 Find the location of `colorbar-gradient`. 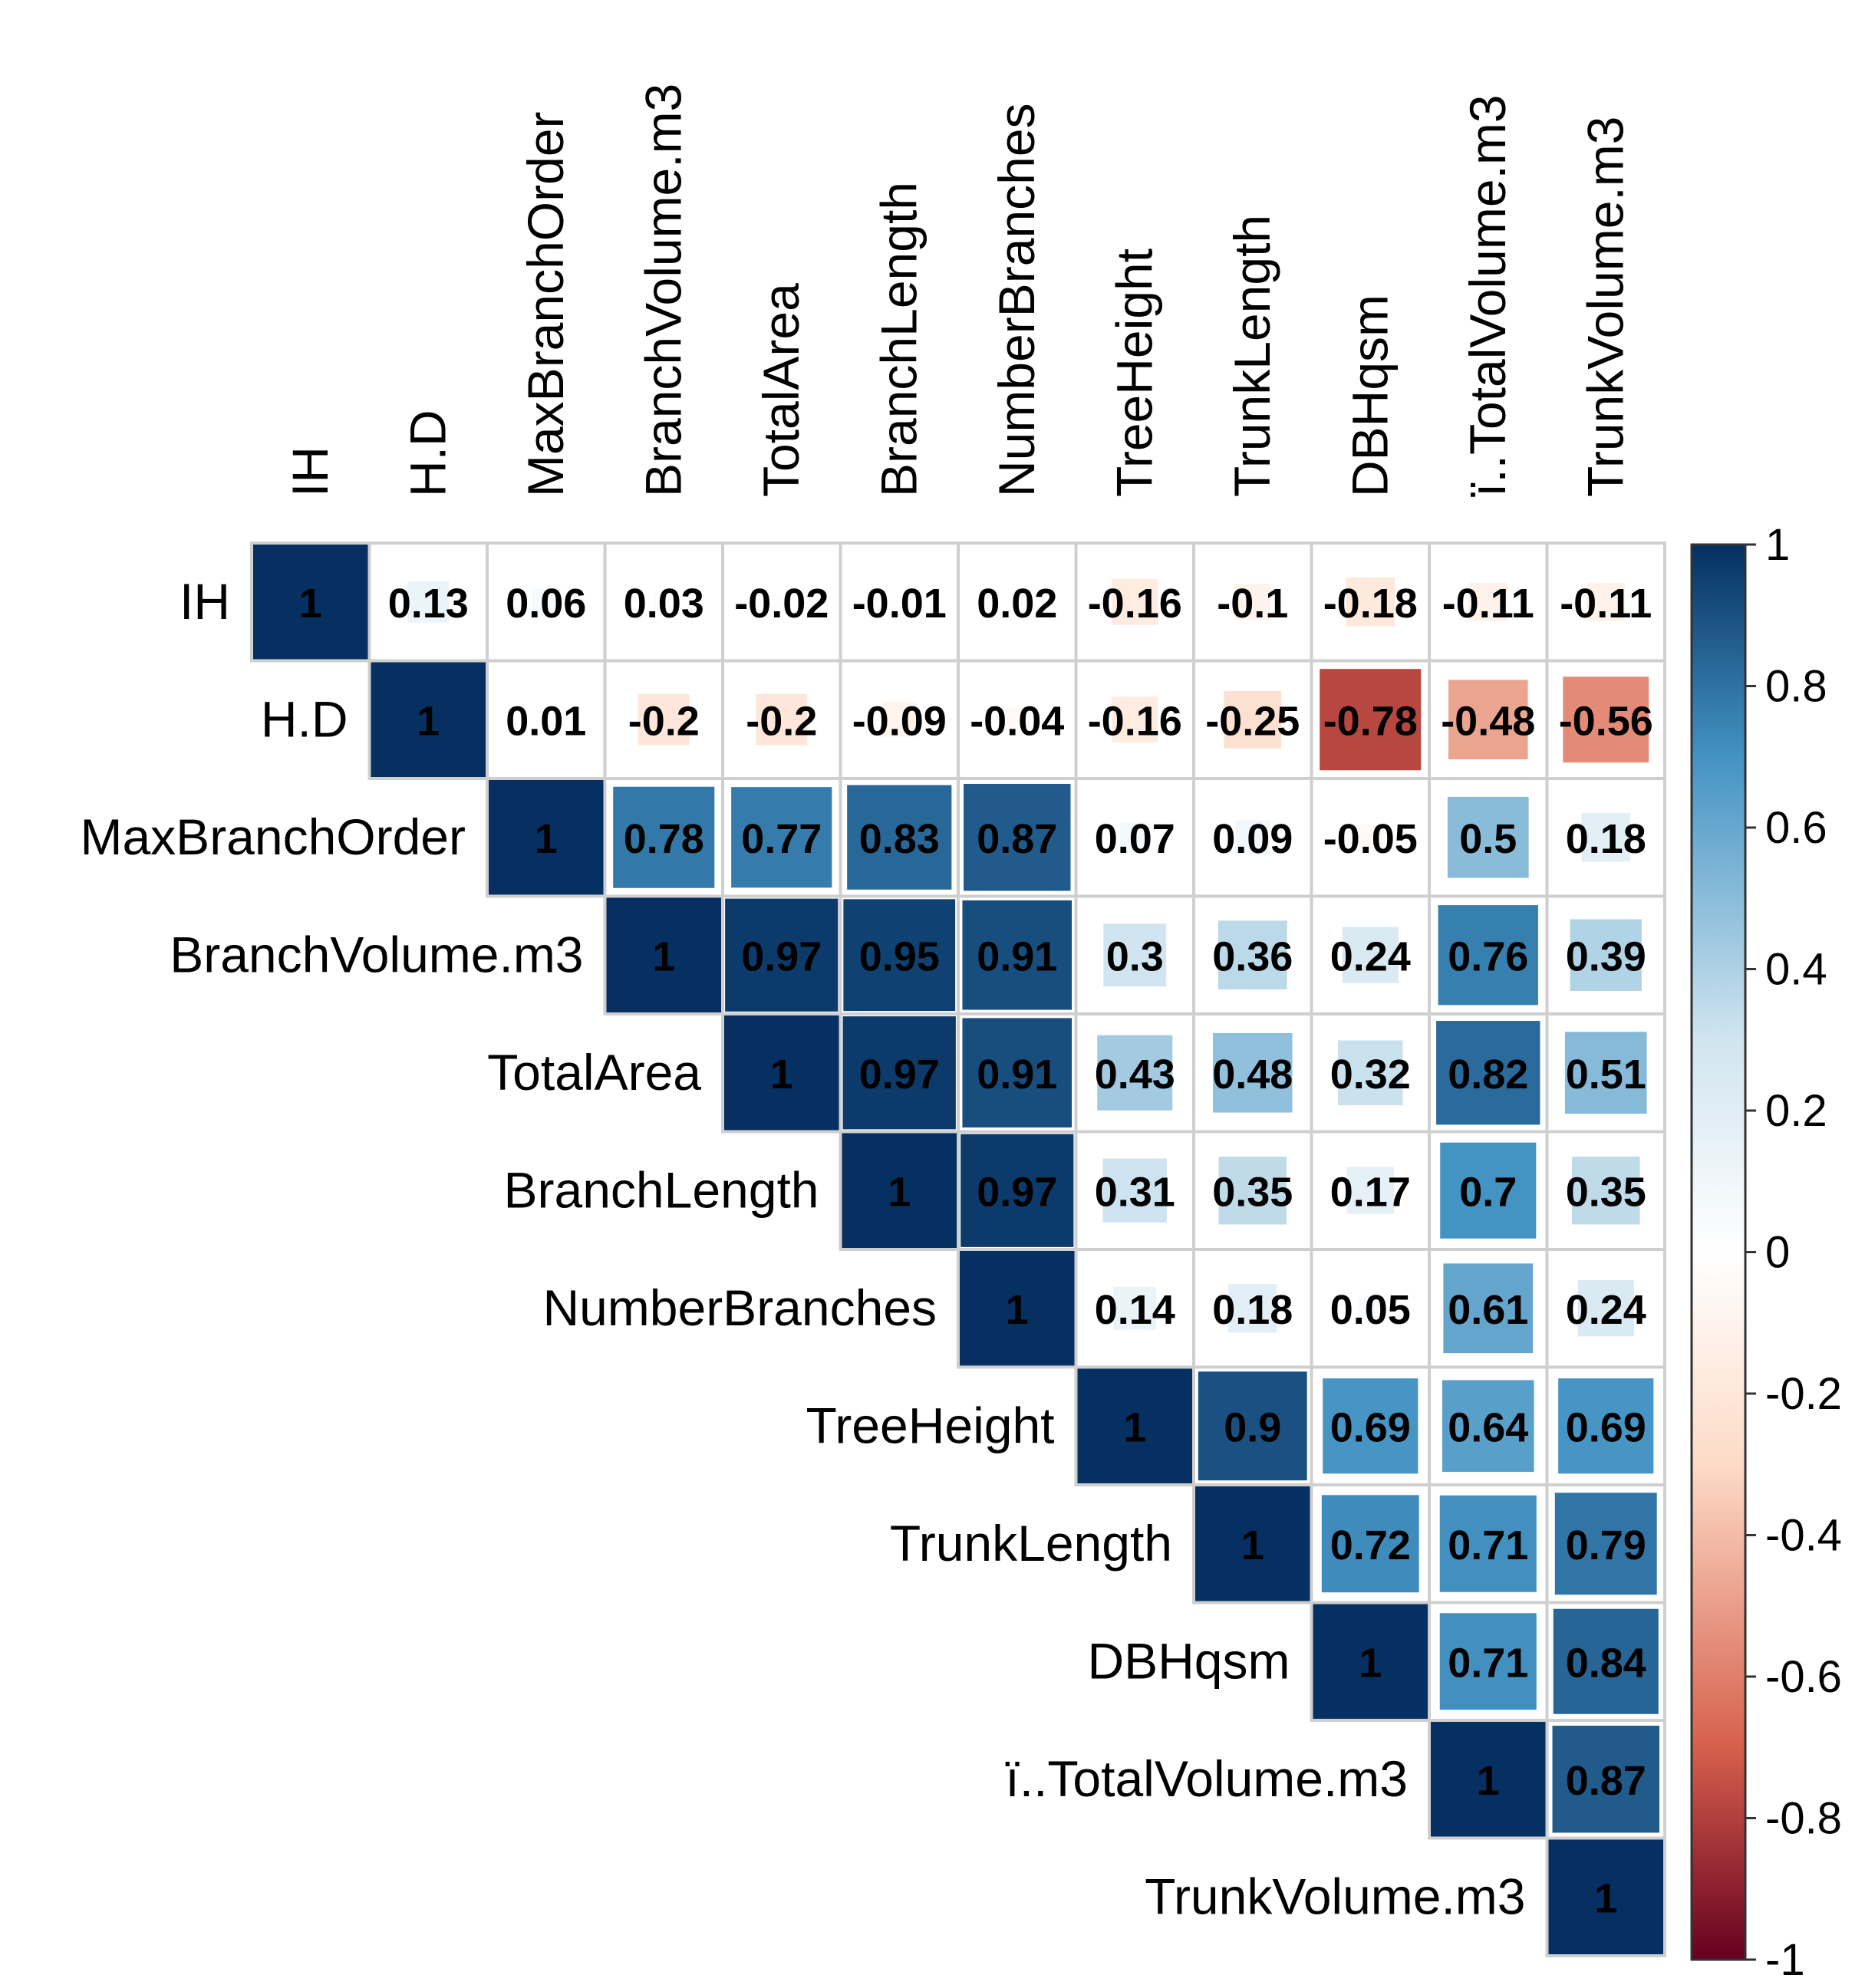

colorbar-gradient is located at coordinates (1718, 1252).